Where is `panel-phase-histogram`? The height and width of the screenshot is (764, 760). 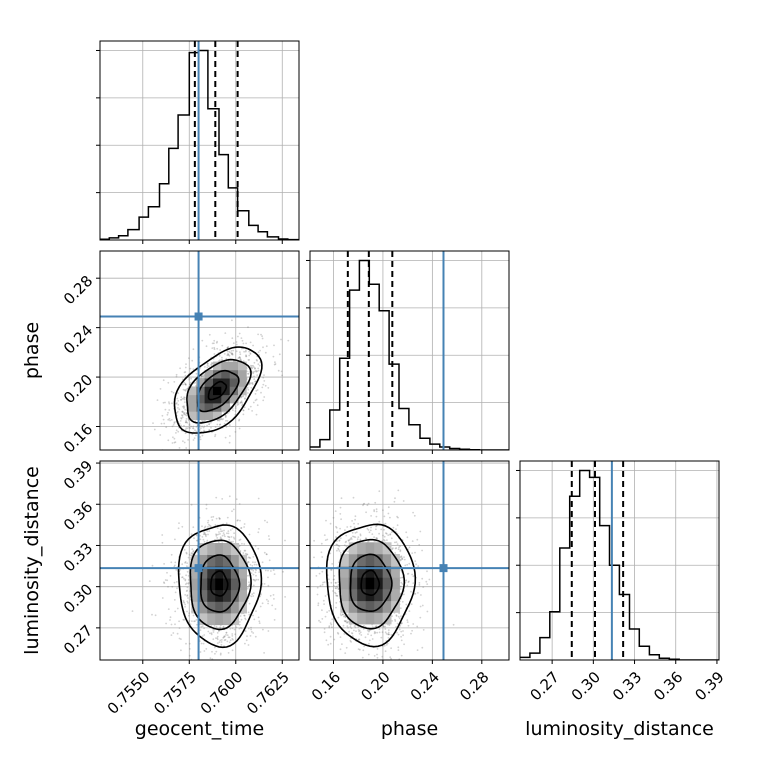
panel-phase-histogram is located at coordinates (408, 352).